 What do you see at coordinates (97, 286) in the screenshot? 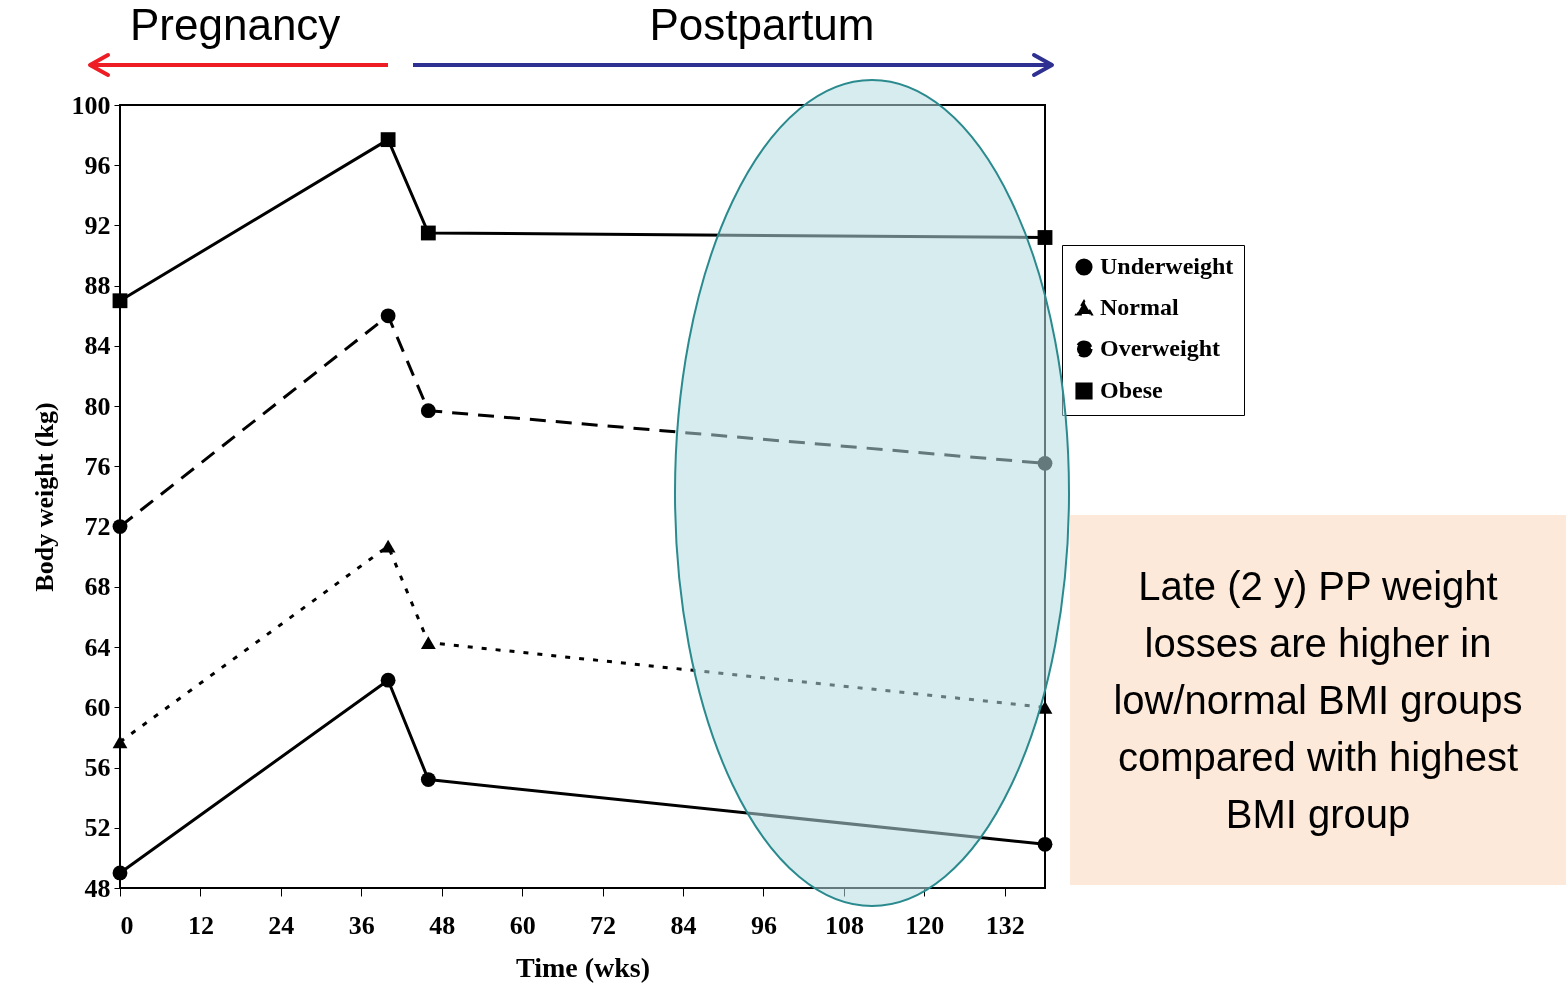
I see `y-tick-label: 88` at bounding box center [97, 286].